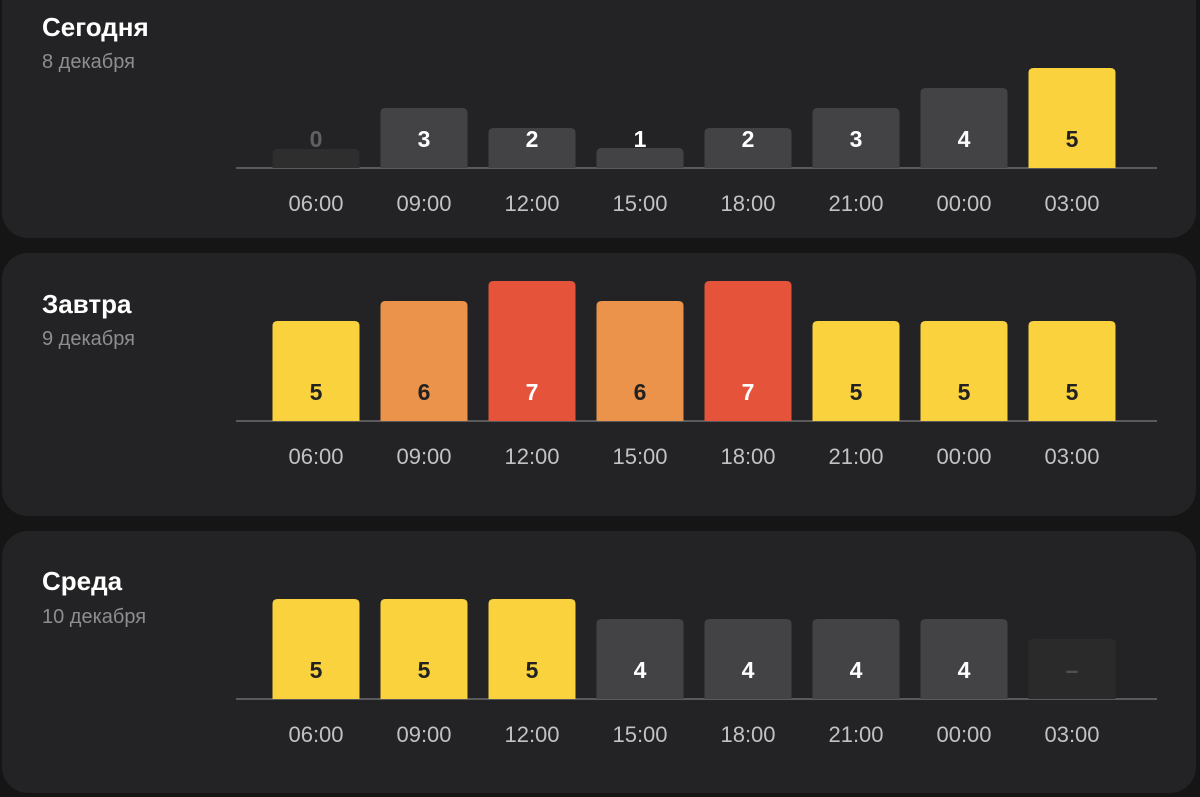 This screenshot has height=797, width=1200. Describe the element at coordinates (95, 27) in the screenshot. I see `panel-title: Сегодня` at that location.